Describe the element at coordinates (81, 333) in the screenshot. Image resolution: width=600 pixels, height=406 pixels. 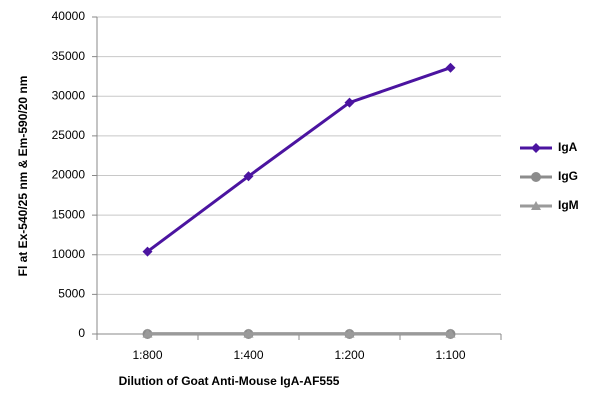
I see `y-tick-label: 0` at that location.